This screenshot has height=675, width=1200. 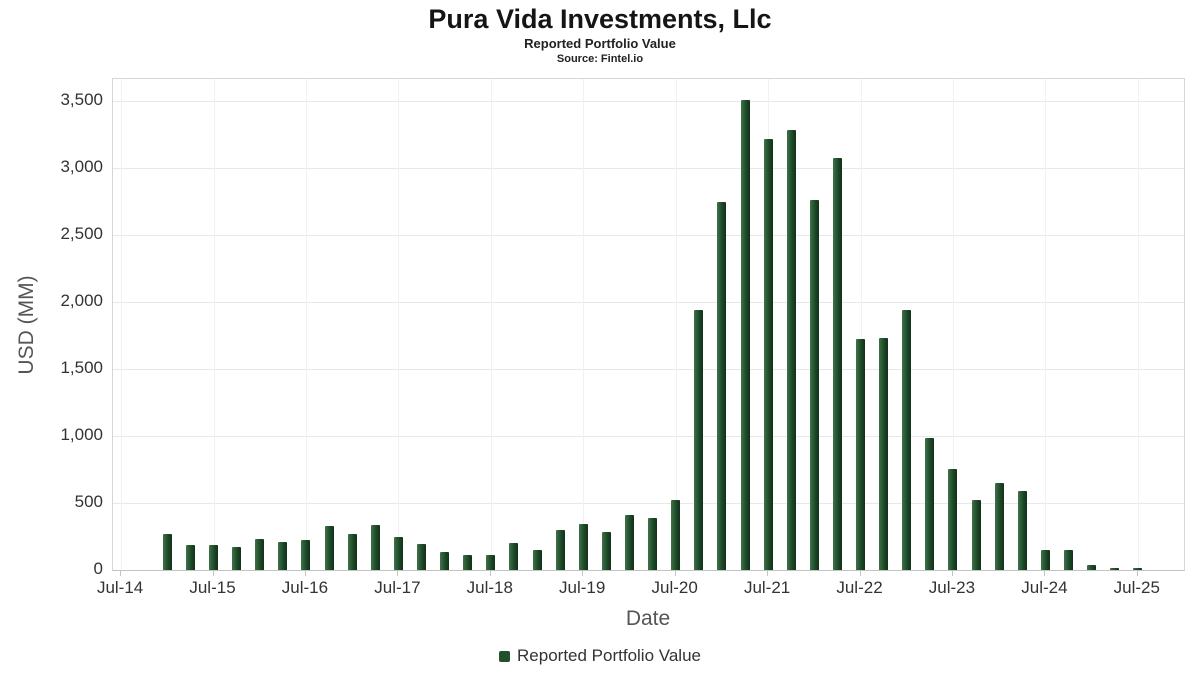 I want to click on y-tick-label: 1,000, so click(x=81, y=434).